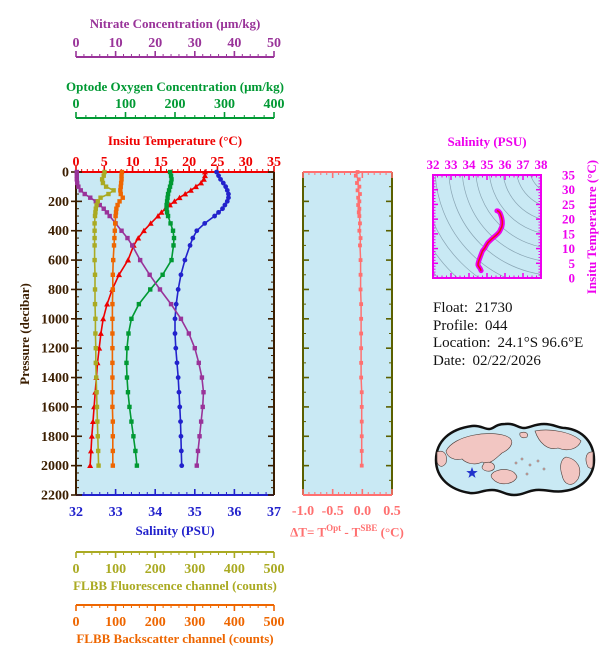 This screenshot has width=609, height=663. Describe the element at coordinates (104, 318) in the screenshot. I see `series-fluorescence` at that location.